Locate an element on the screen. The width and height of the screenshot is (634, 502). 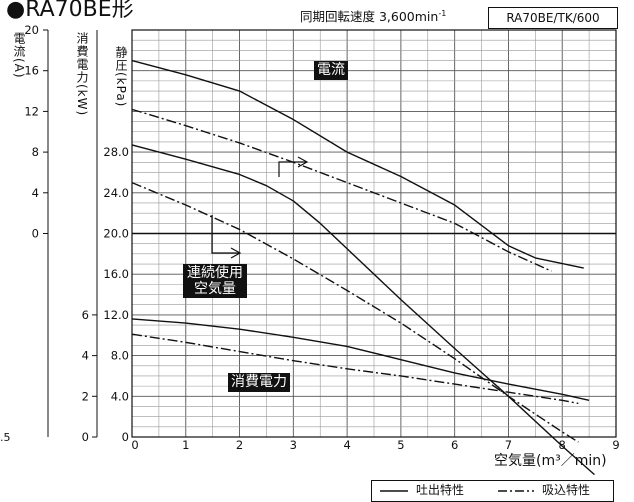
pressure-tick-label: 4.0 is located at coordinates (120, 396).